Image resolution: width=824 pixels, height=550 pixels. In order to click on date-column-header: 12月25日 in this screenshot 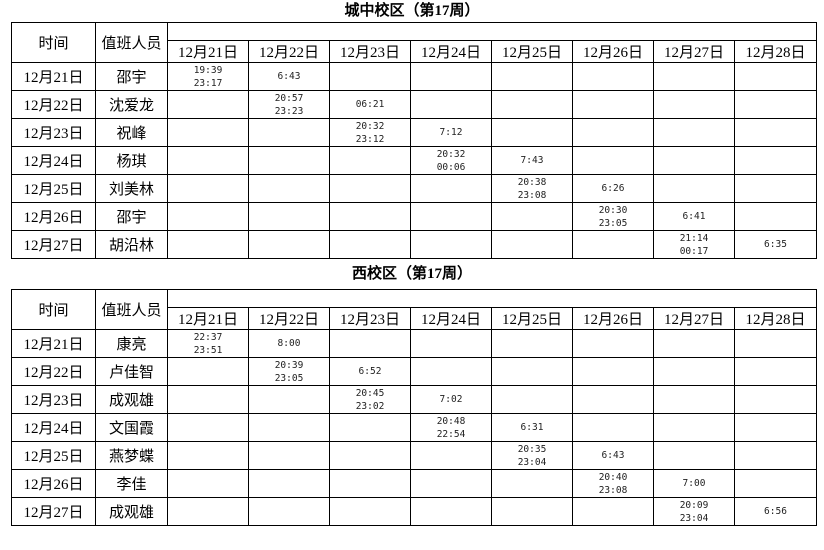, I will do `click(532, 318)`.